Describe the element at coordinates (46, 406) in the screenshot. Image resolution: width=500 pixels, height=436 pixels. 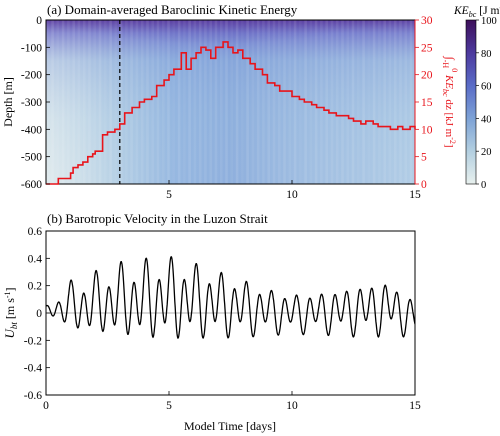
I see `x-tick-label: 0` at that location.